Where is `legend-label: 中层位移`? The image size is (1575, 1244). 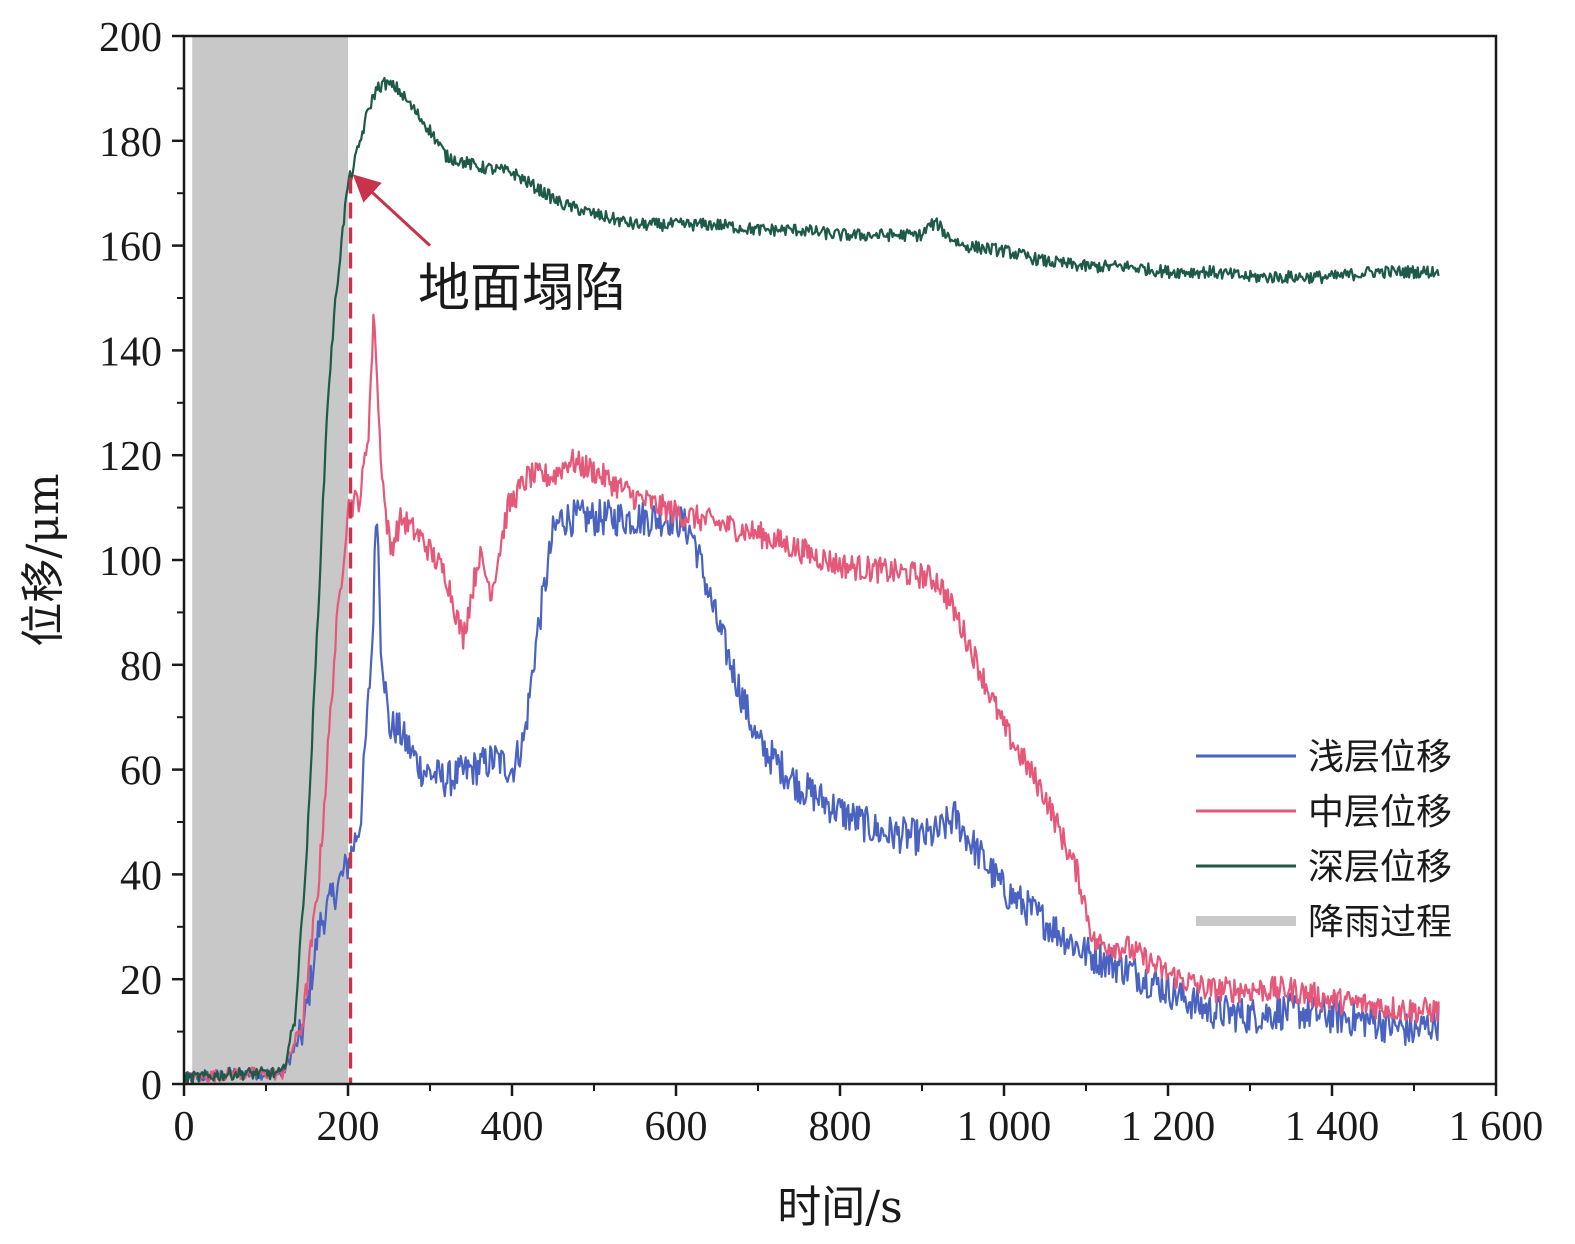 legend-label: 中层位移 is located at coordinates (1380, 812).